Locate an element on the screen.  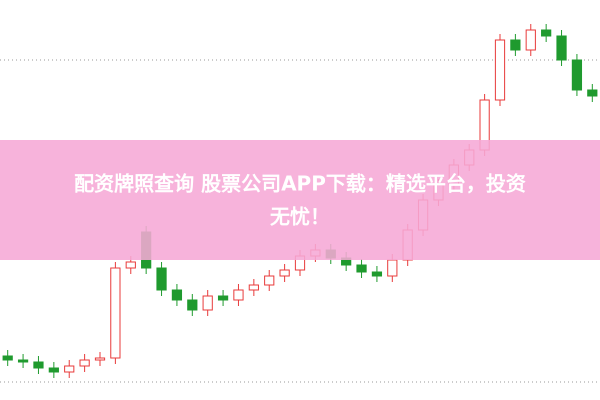
banner-text: 无忧！ is located at coordinates (300, 217).